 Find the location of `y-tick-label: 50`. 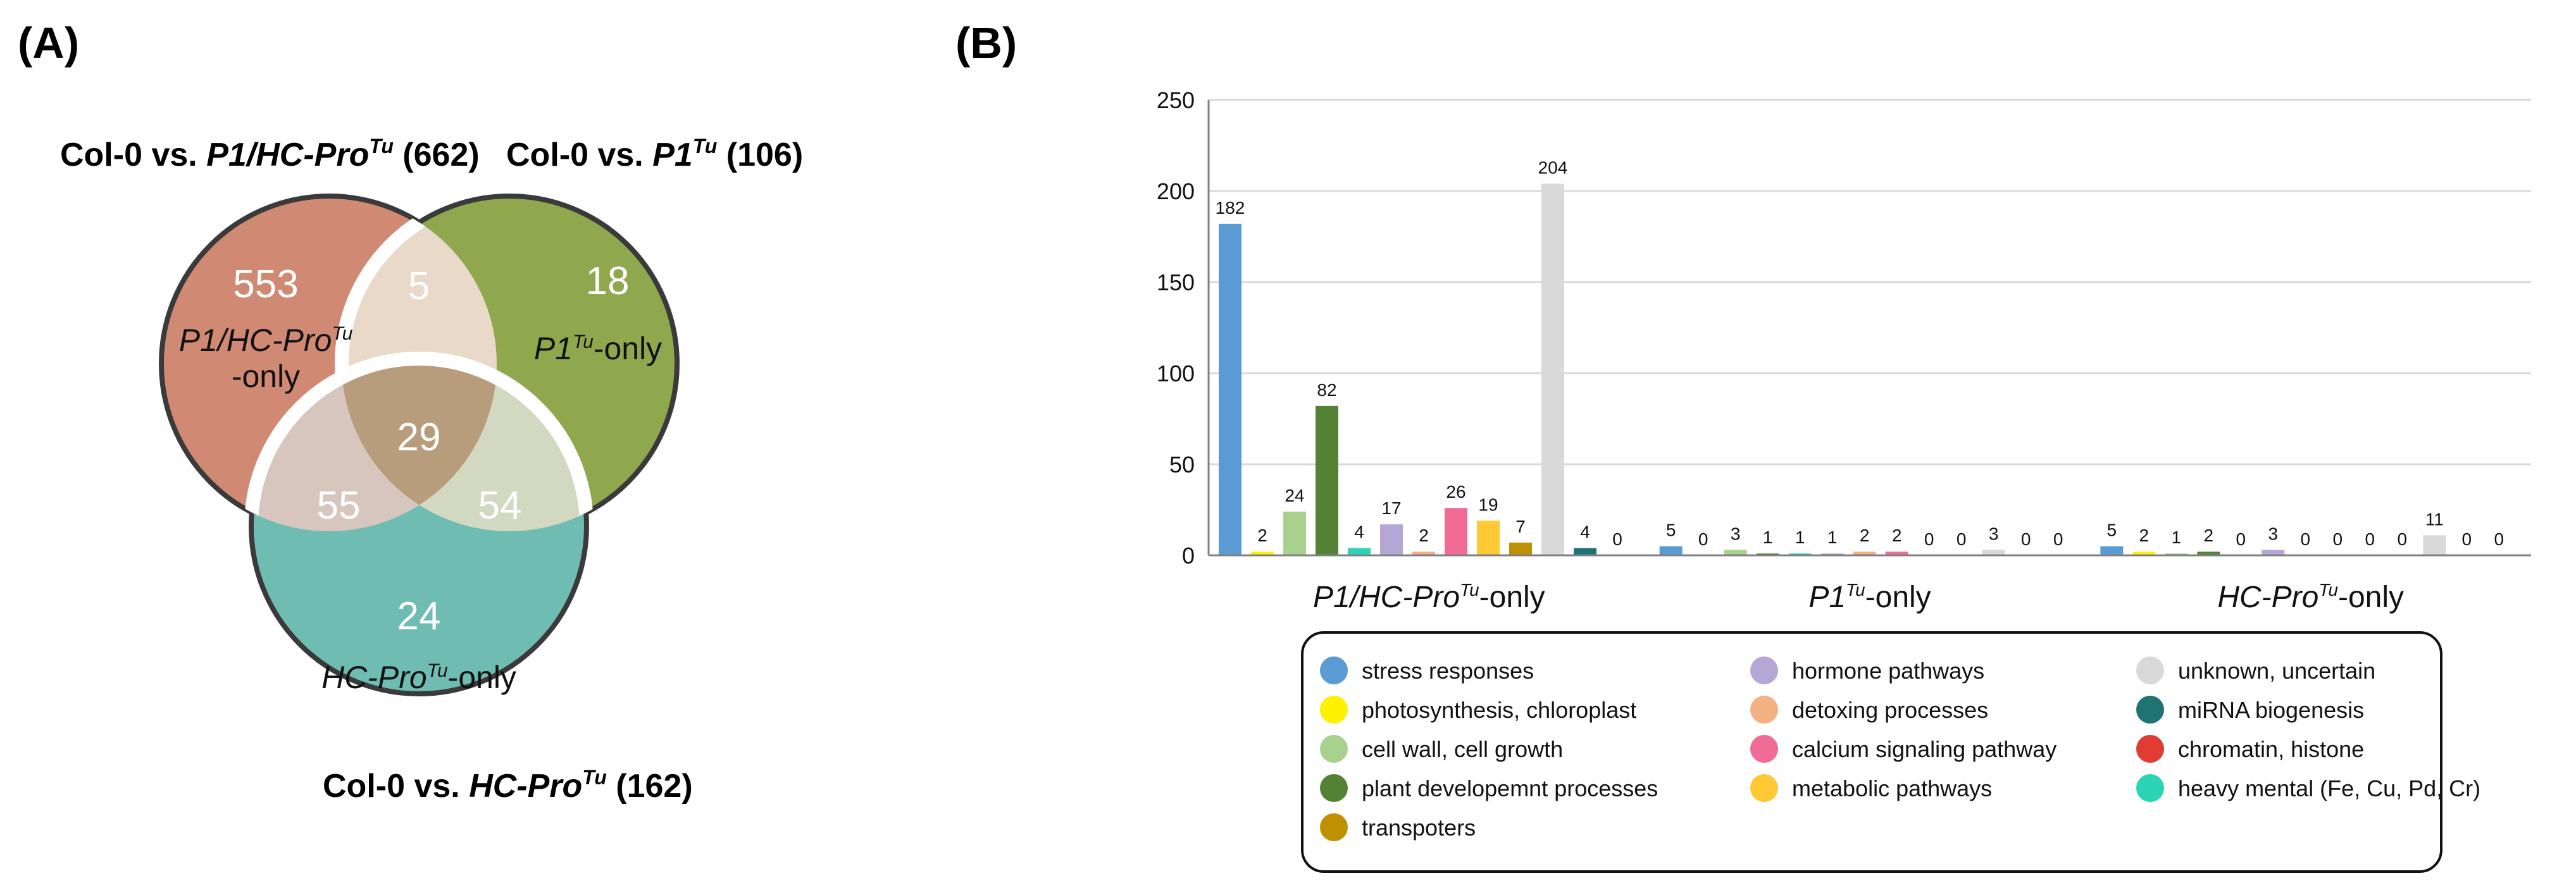

y-tick-label: 50 is located at coordinates (1182, 465).